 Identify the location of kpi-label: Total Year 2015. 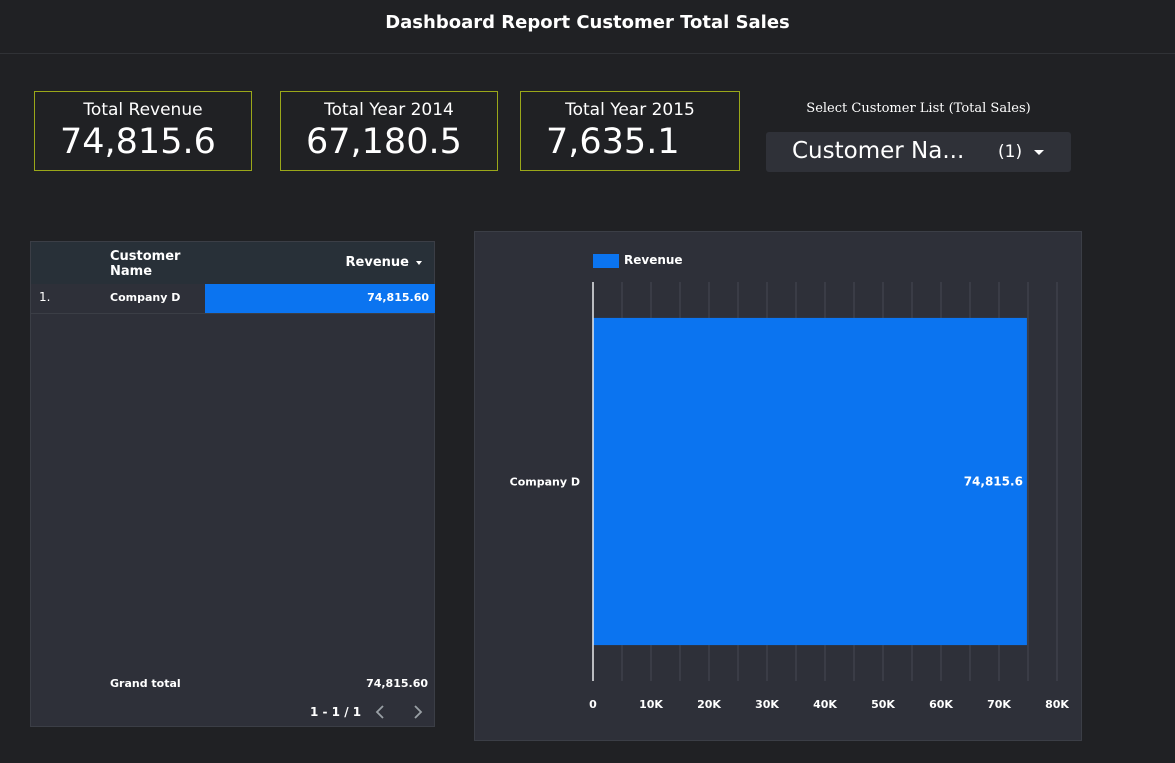
(630, 110).